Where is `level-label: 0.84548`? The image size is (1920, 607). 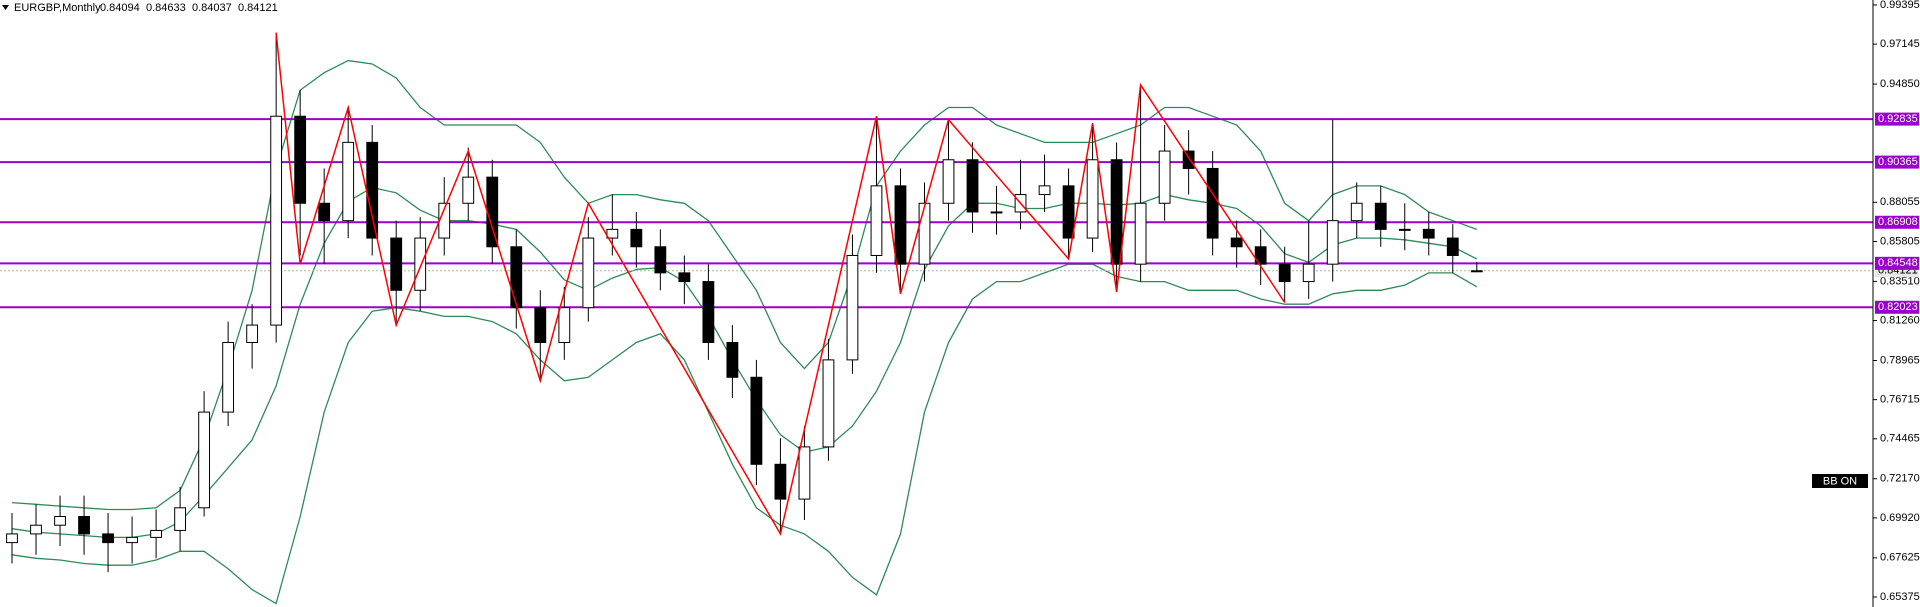
level-label: 0.84548 is located at coordinates (1898, 263).